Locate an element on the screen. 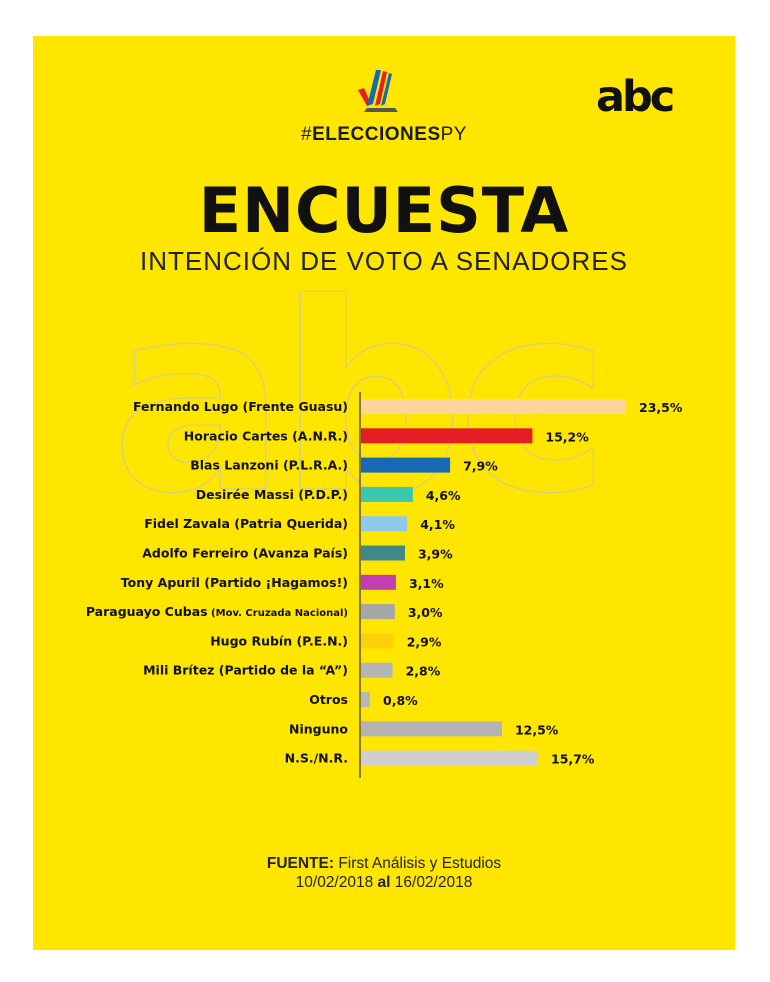 The image size is (770, 982). category-label-10: Otros is located at coordinates (328, 699).